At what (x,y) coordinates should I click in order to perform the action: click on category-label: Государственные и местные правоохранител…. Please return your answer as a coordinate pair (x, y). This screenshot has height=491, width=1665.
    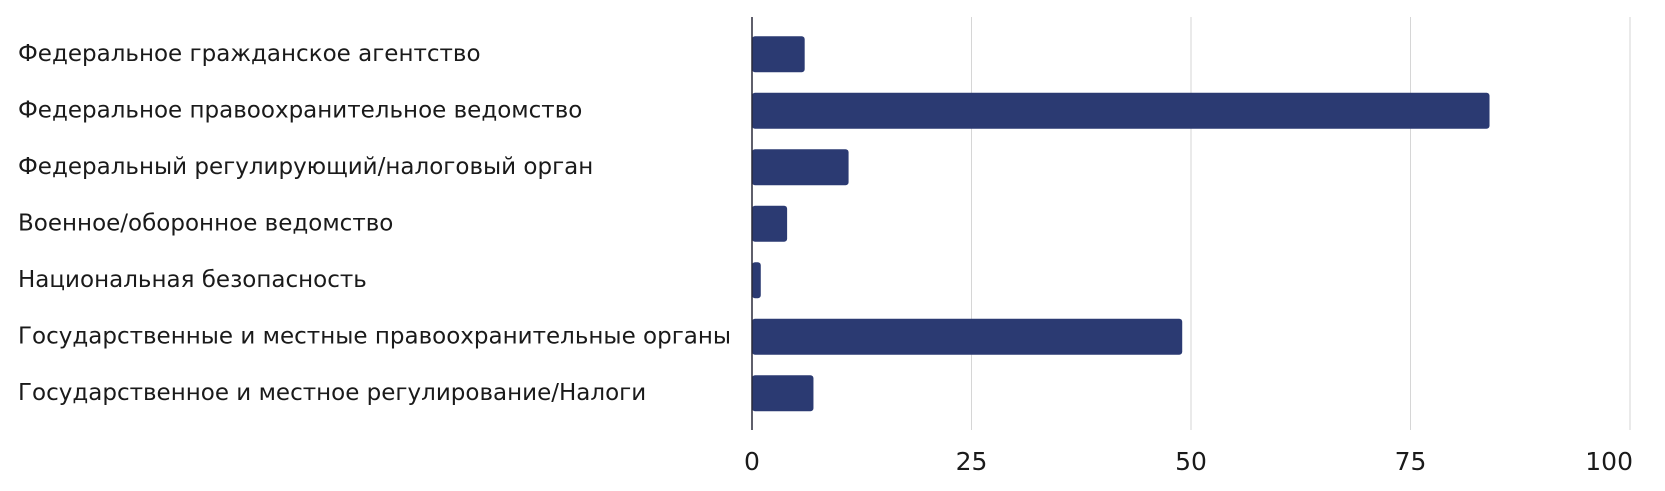
    Looking at the image, I should click on (374, 336).